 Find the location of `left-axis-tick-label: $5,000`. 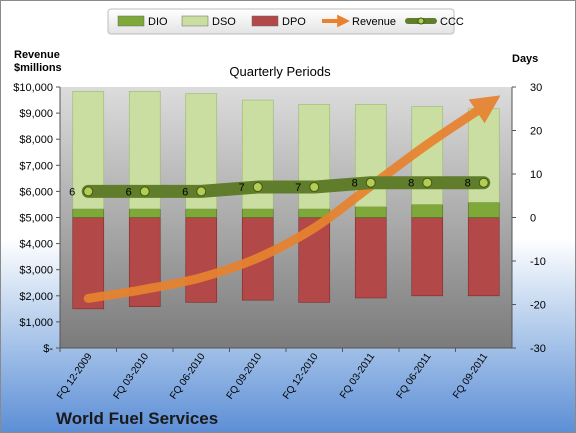

left-axis-tick-label: $5,000 is located at coordinates (36, 219).